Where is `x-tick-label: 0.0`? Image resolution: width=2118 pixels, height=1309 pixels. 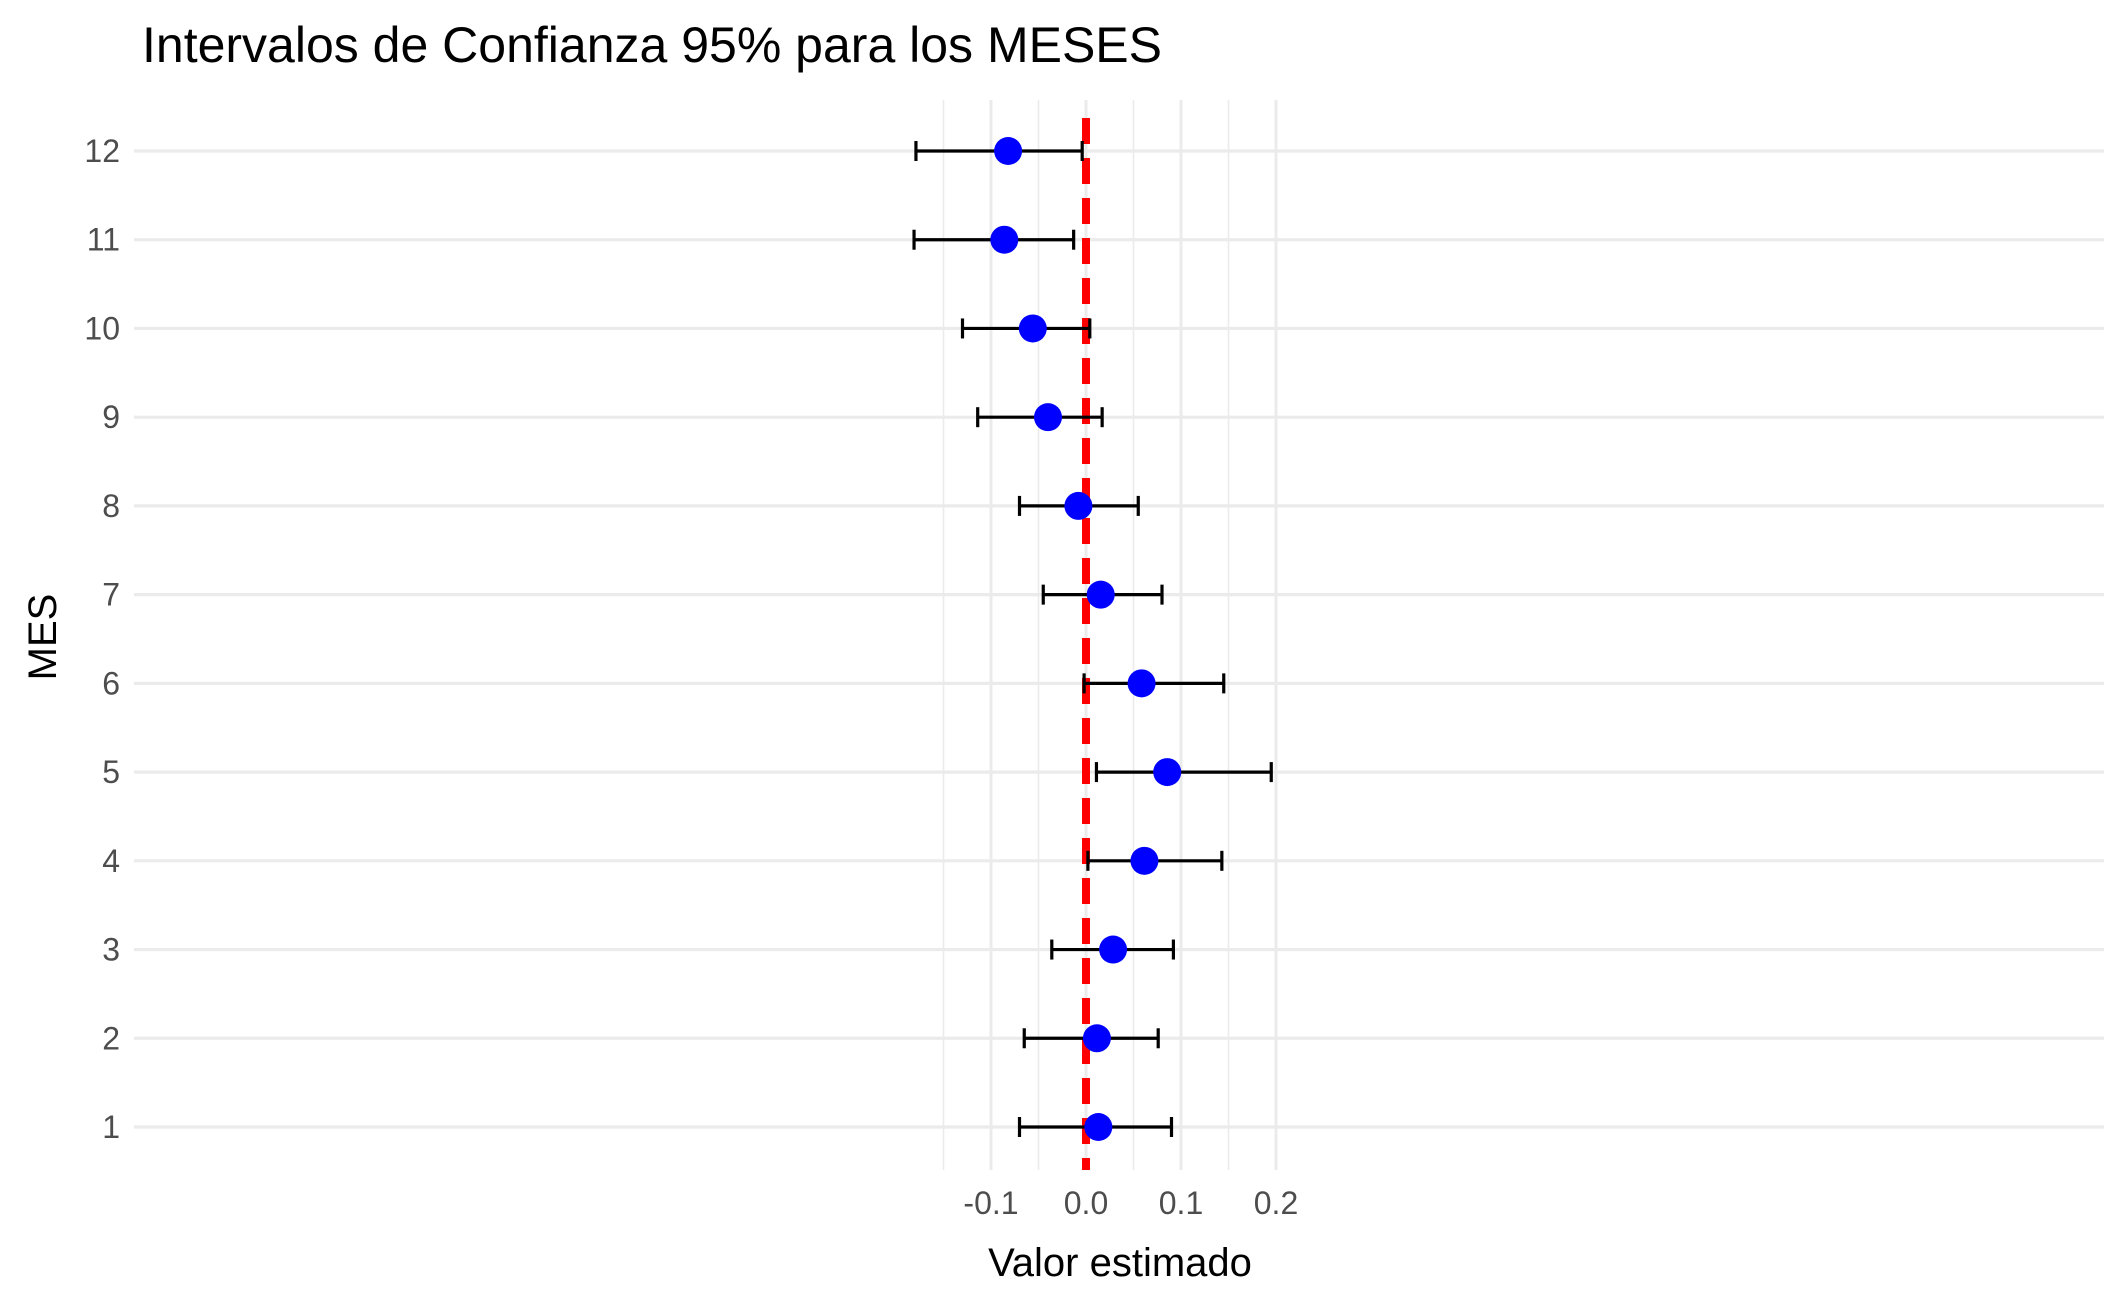
x-tick-label: 0.0 is located at coordinates (1086, 1203).